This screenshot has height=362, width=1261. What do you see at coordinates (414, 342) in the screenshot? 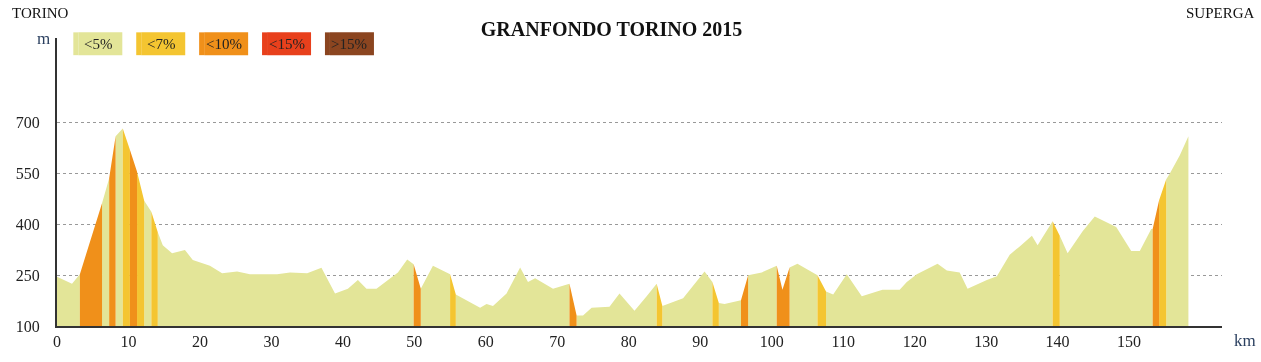
I see `x-tick-label: 50` at bounding box center [414, 342].